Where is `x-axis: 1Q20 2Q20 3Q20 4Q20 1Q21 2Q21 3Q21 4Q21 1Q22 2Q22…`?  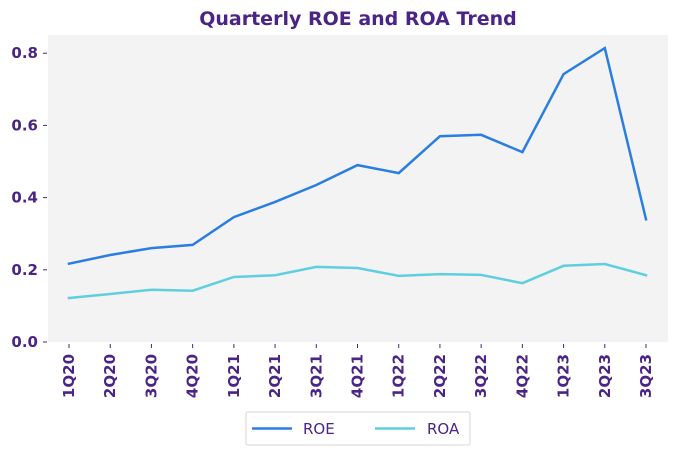
x-axis: 1Q20 2Q20 3Q20 4Q20 1Q21 2Q21 3Q21 4Q21 1Q22 2Q22… is located at coordinates (357, 371).